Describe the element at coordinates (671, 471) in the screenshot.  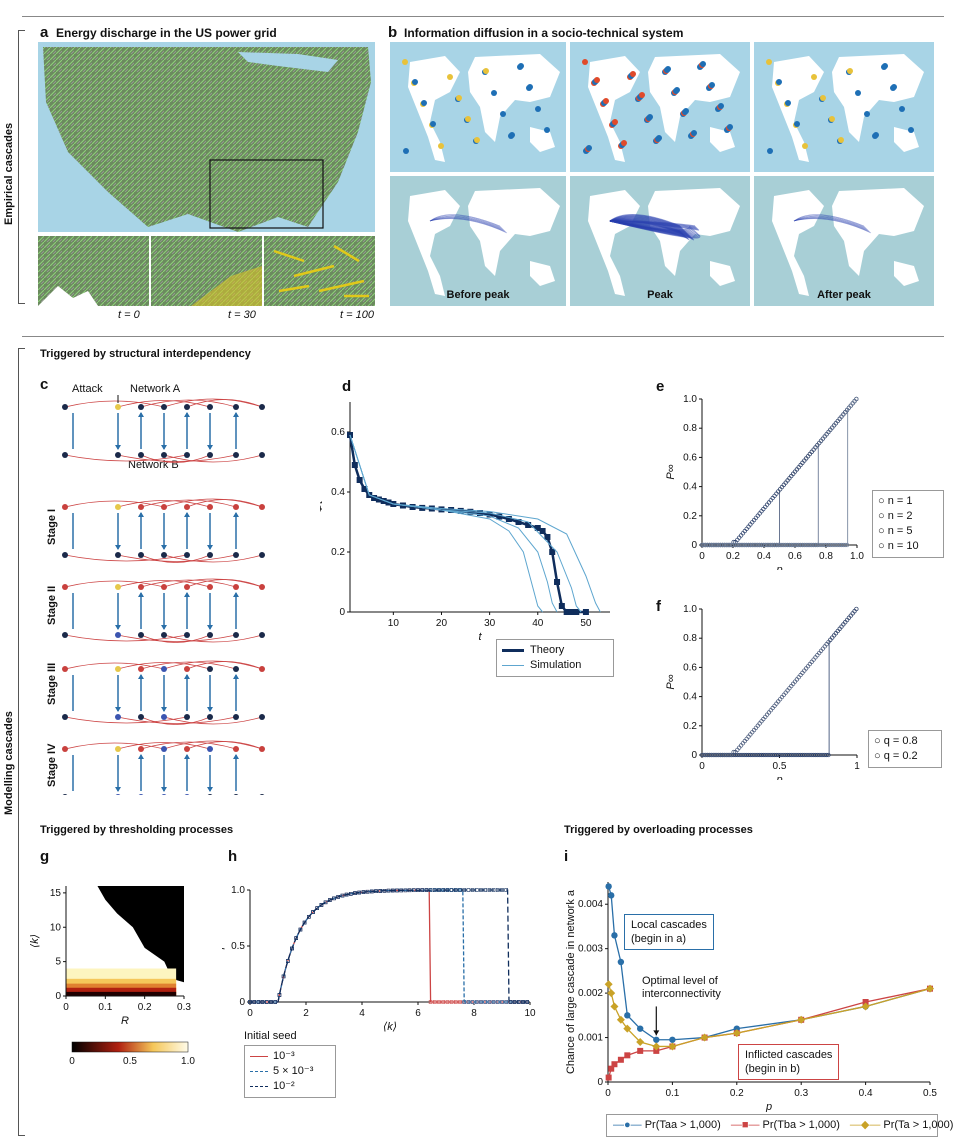
I see `ef1-ylabel: P∞` at that location.